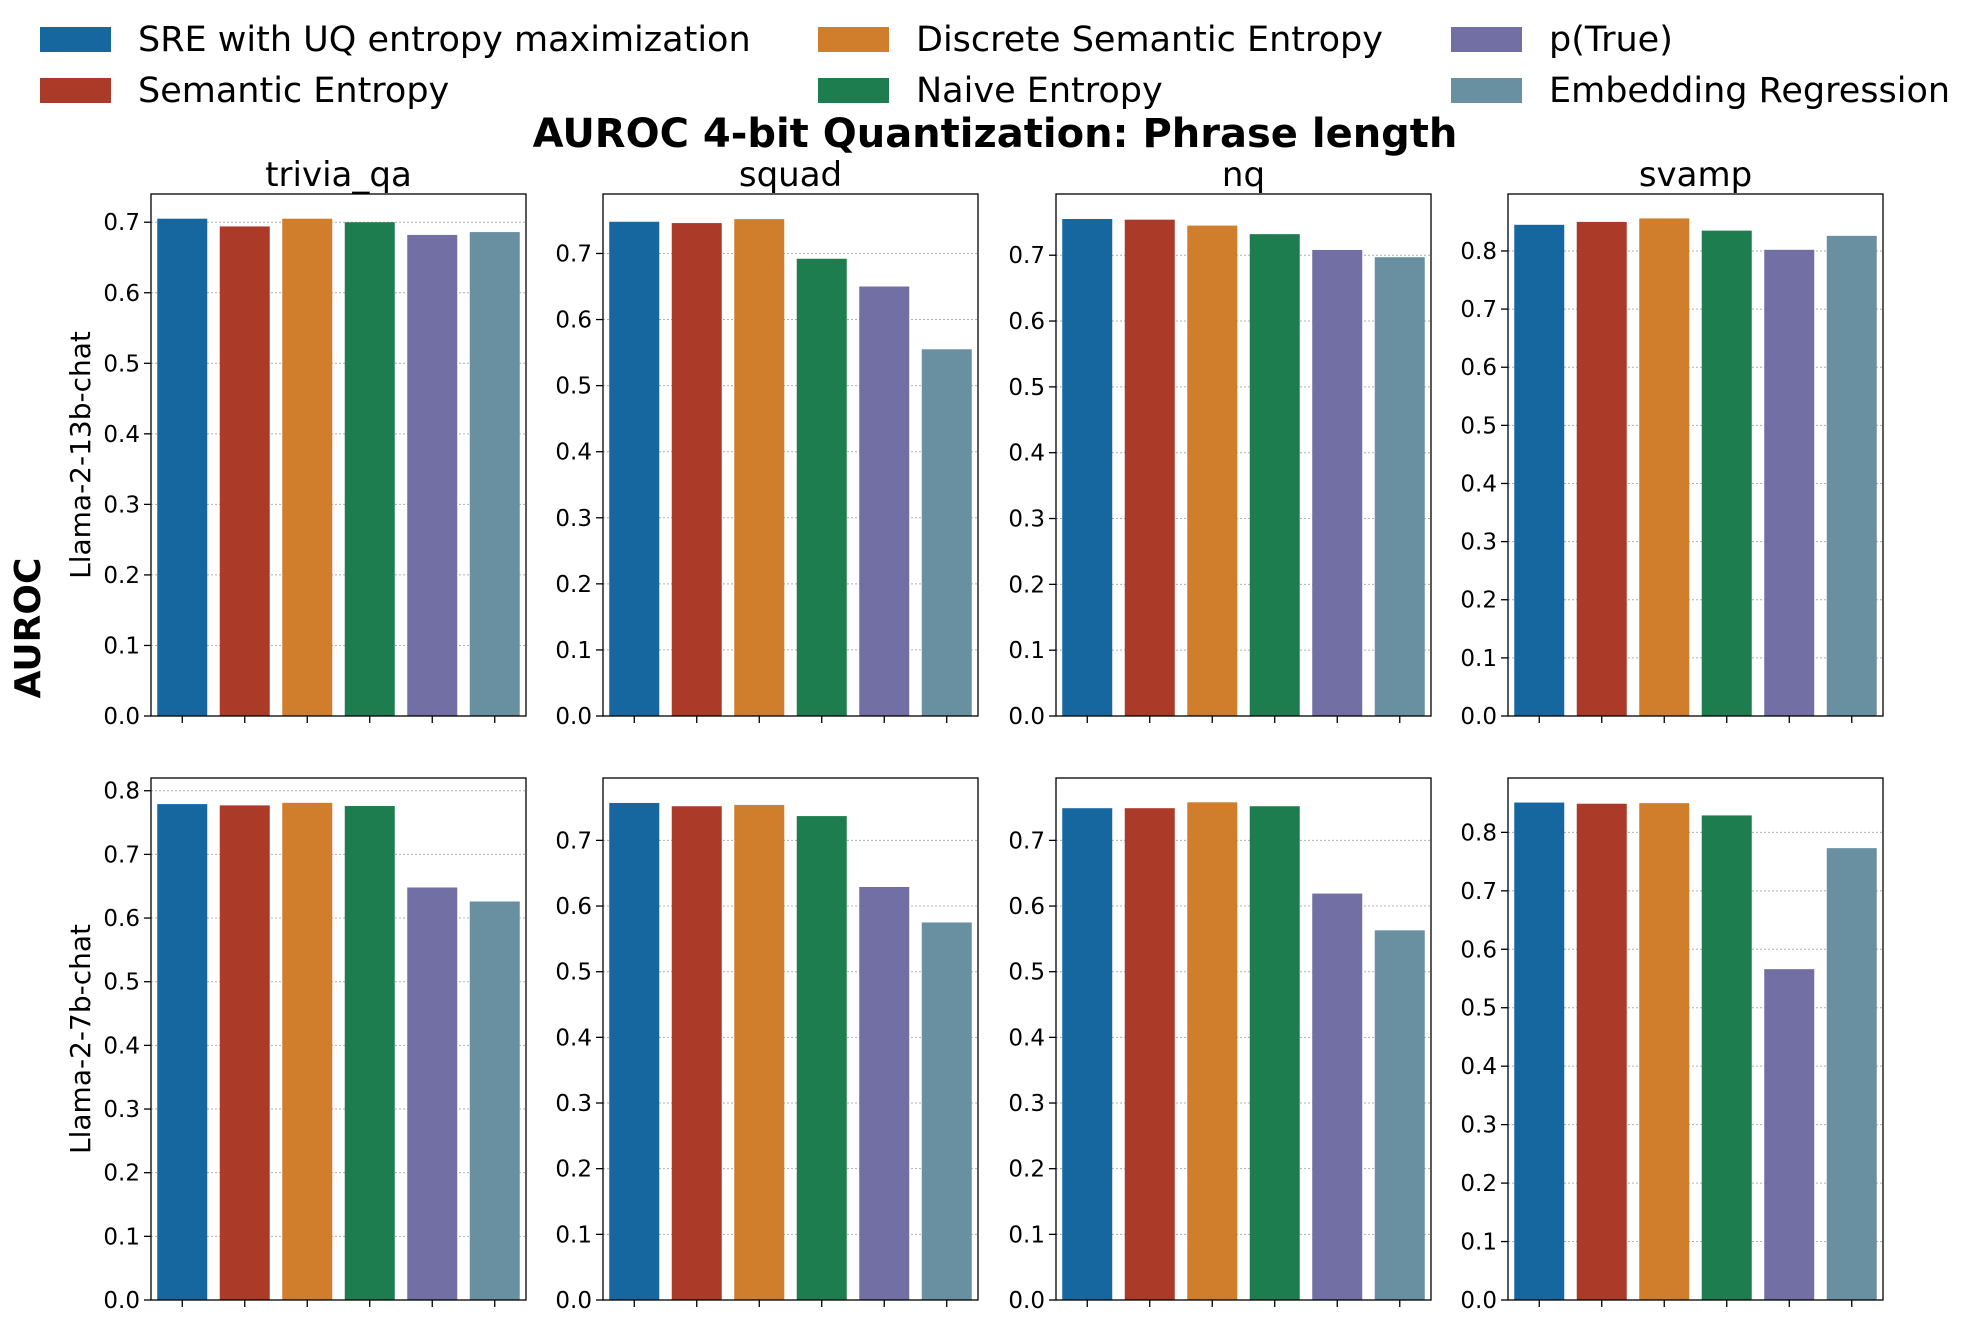 The width and height of the screenshot is (1963, 1317). What do you see at coordinates (1695, 175) in the screenshot?
I see `column-title-svamp: svamp` at bounding box center [1695, 175].